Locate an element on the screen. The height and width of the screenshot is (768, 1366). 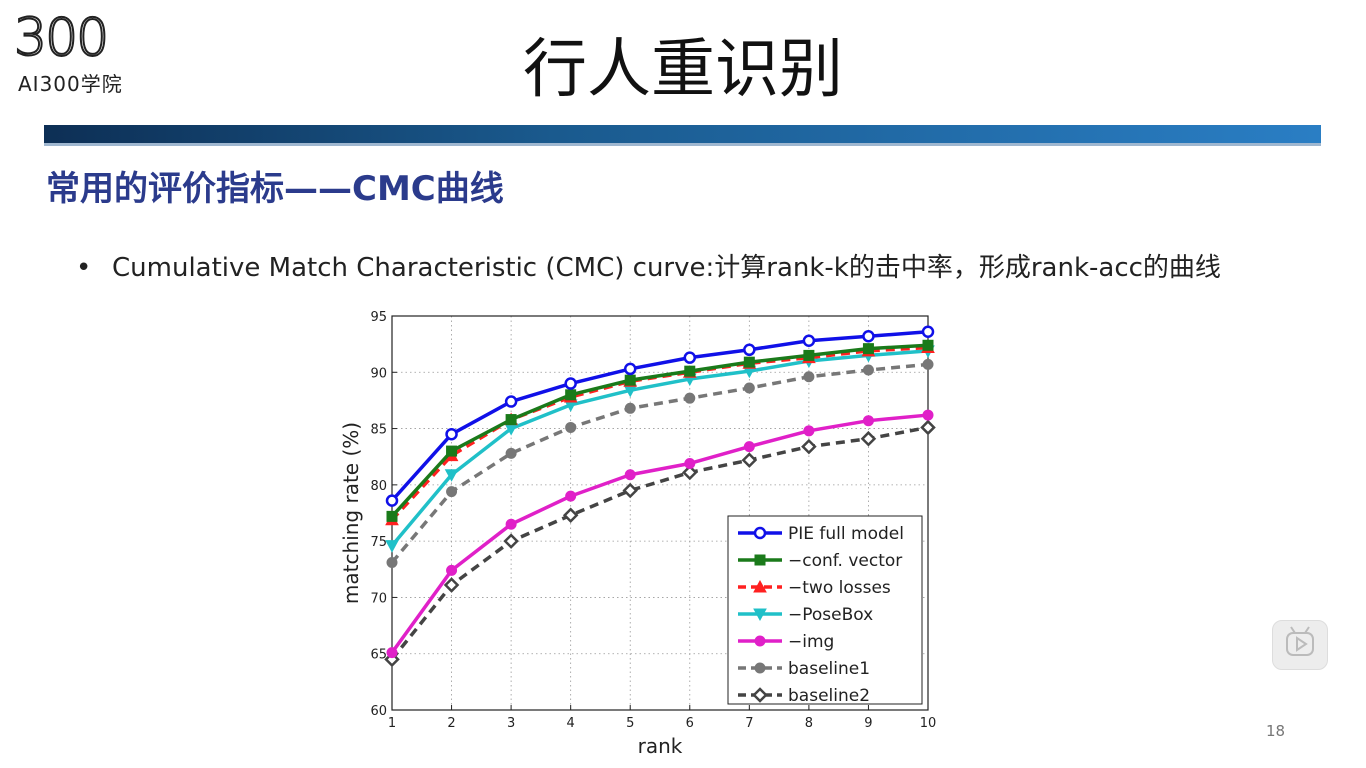
logo: 300 AI300学院 is located at coordinates (93, 53).